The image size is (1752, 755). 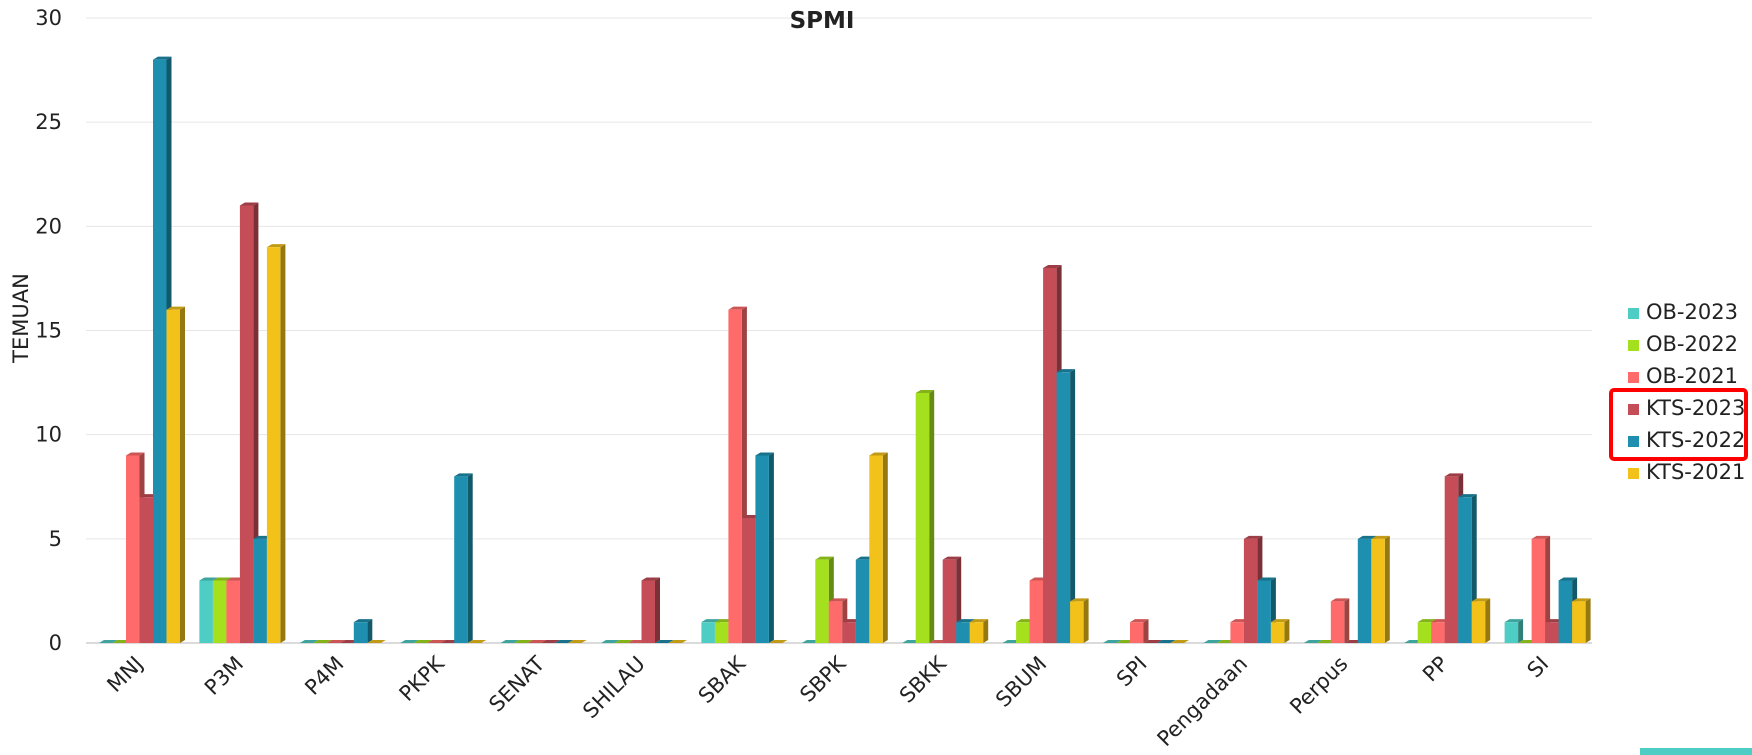 I want to click on legend-item: OB-2022, so click(x=1683, y=344).